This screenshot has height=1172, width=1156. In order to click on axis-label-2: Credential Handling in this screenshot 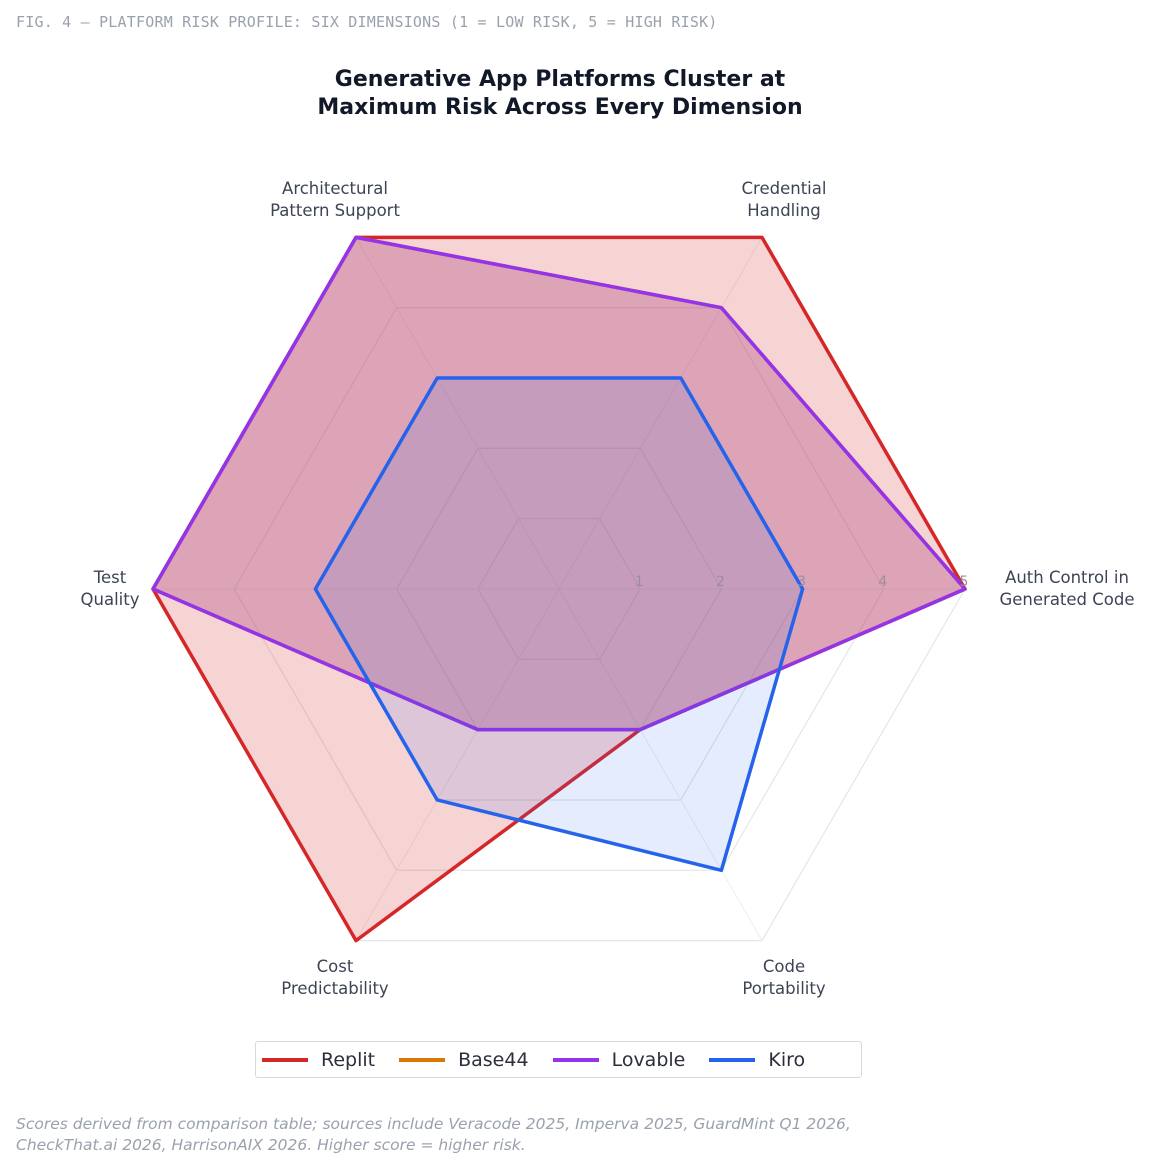, I will do `click(784, 199)`.